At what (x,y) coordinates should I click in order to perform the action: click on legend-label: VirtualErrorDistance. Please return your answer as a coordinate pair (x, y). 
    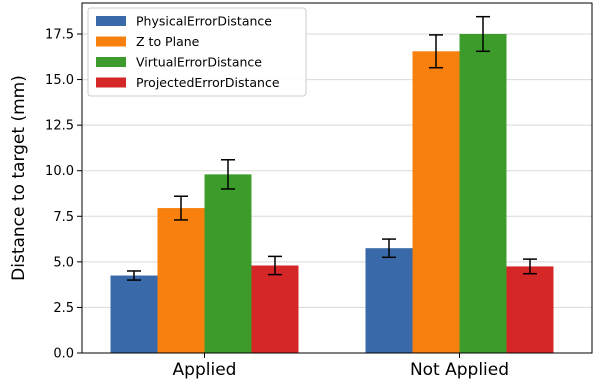
    Looking at the image, I should click on (199, 62).